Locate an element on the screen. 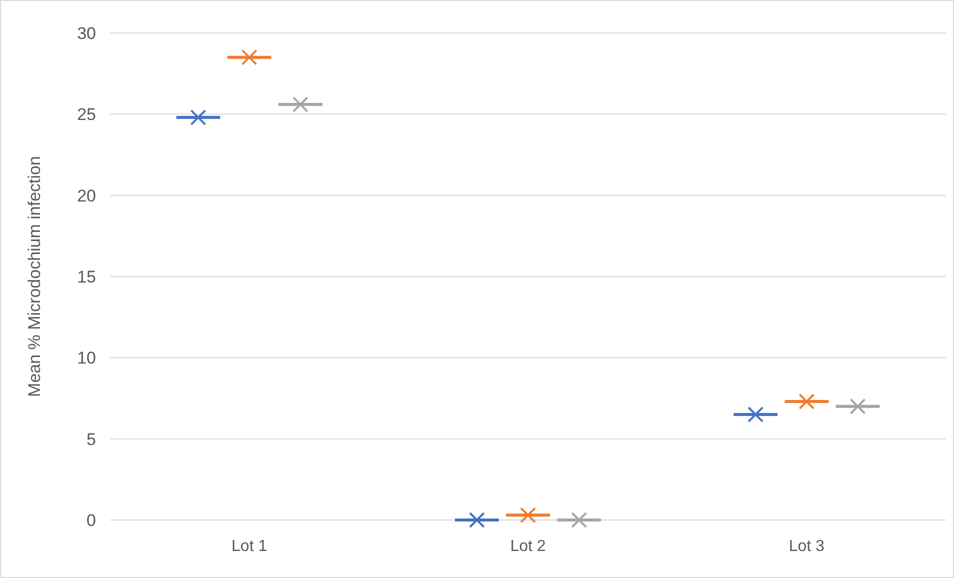 The width and height of the screenshot is (954, 578). y-tick-label: 0 is located at coordinates (91, 520).